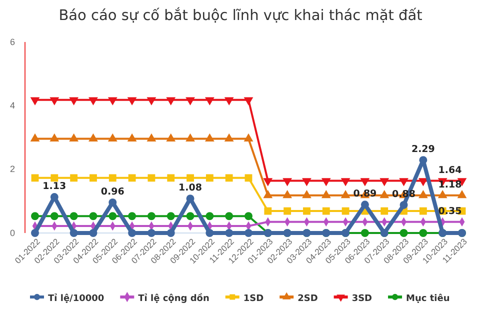 The height and width of the screenshot is (320, 481). I want to click on data-label: 0.35, so click(450, 211).